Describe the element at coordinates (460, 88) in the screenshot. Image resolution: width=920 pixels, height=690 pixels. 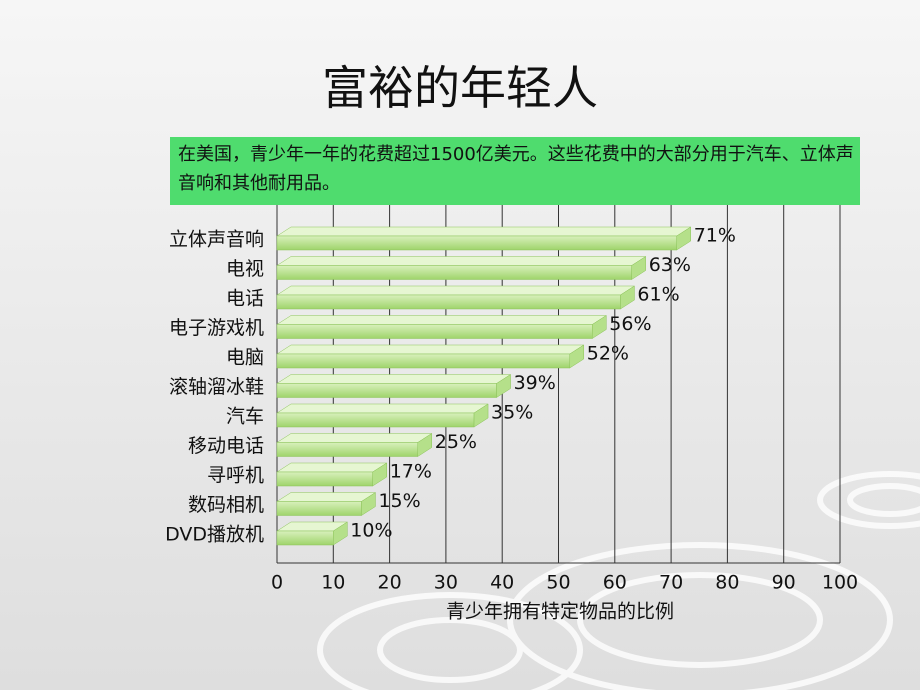
I see `title: 富裕的年轻人` at that location.